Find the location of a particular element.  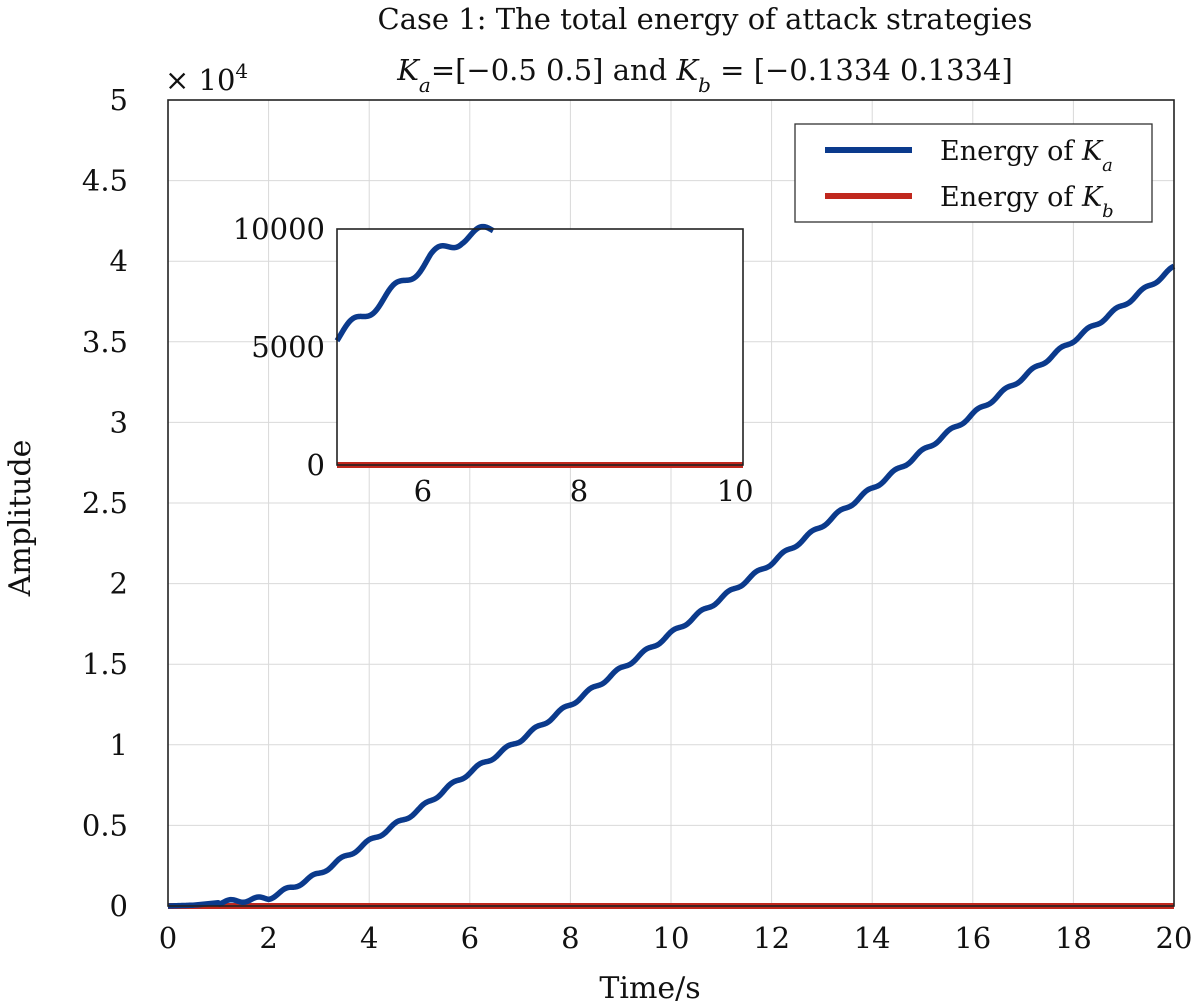

x-tick-label: 14 is located at coordinates (872, 938).